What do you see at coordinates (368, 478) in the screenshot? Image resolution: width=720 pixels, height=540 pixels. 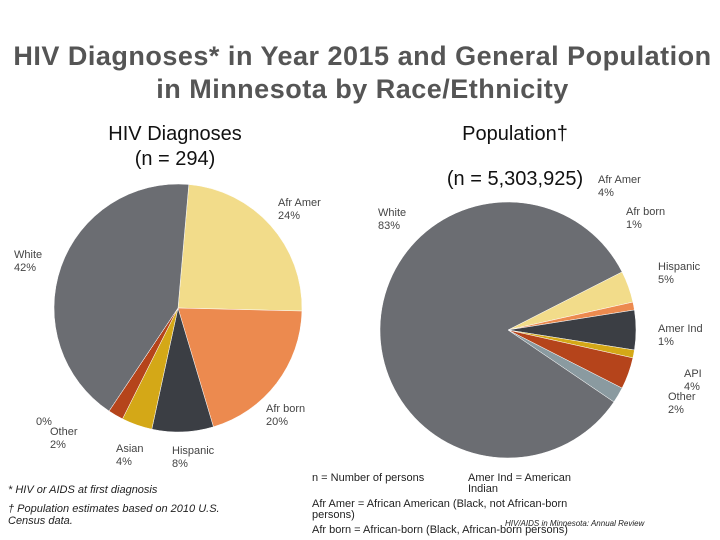 I see `note: n = Number of persons` at bounding box center [368, 478].